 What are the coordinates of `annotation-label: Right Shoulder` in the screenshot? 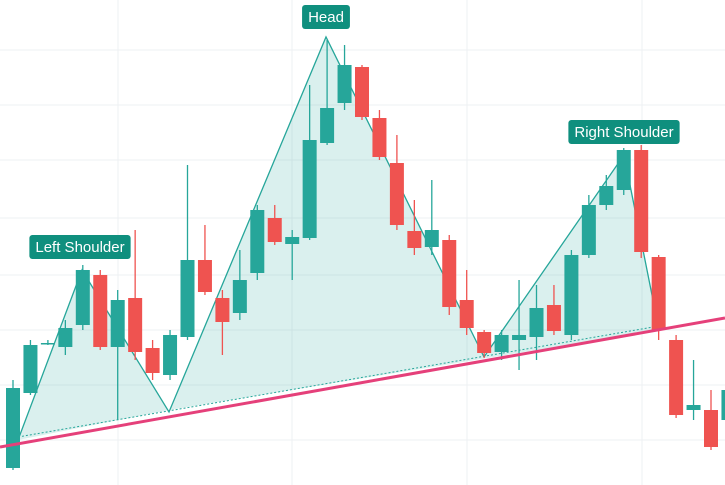 It's located at (623, 132).